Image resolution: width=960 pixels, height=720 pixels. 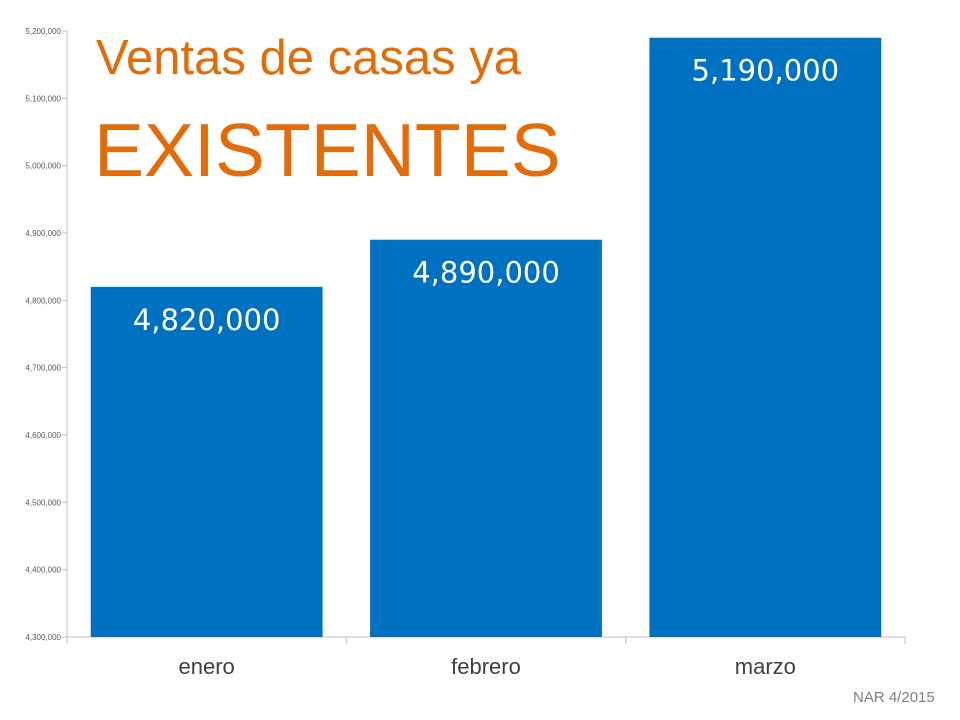 I want to click on x-axis, so click(x=486, y=640).